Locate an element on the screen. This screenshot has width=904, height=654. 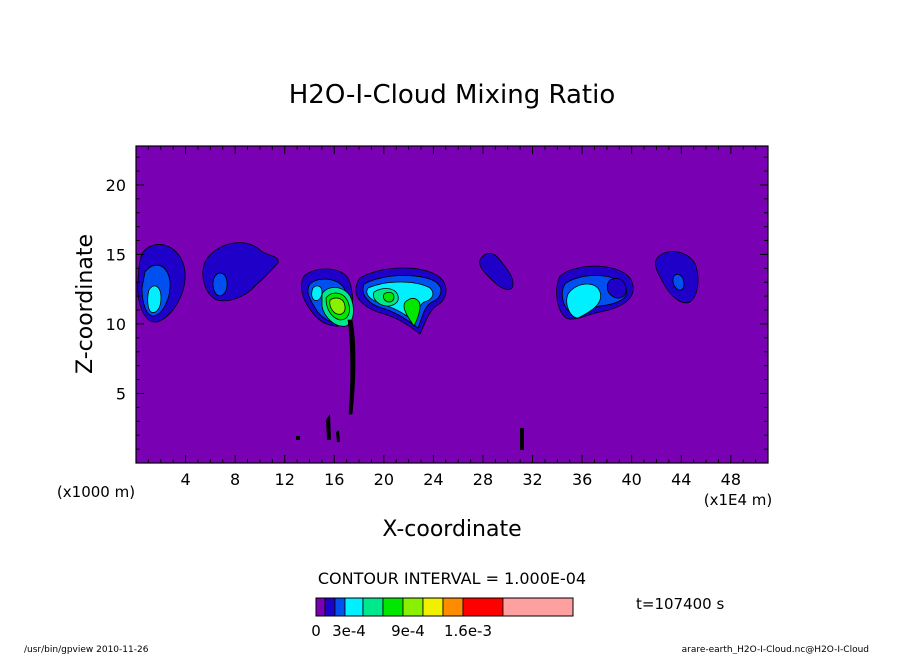
colorbar-label: 0 is located at coordinates (316, 631).